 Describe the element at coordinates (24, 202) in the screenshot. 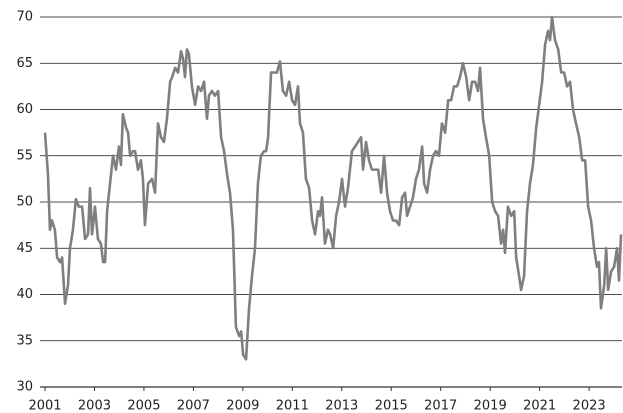

I see `y-tick-label: 50` at that location.